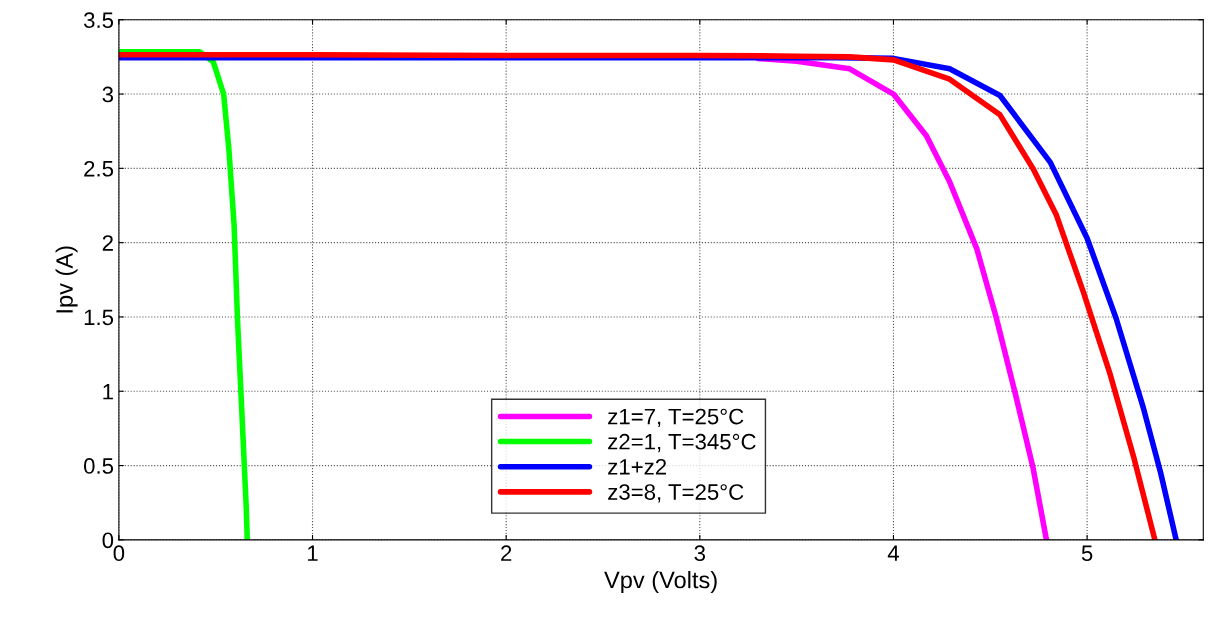 The height and width of the screenshot is (617, 1213). I want to click on x-tick-label: 2, so click(506, 553).